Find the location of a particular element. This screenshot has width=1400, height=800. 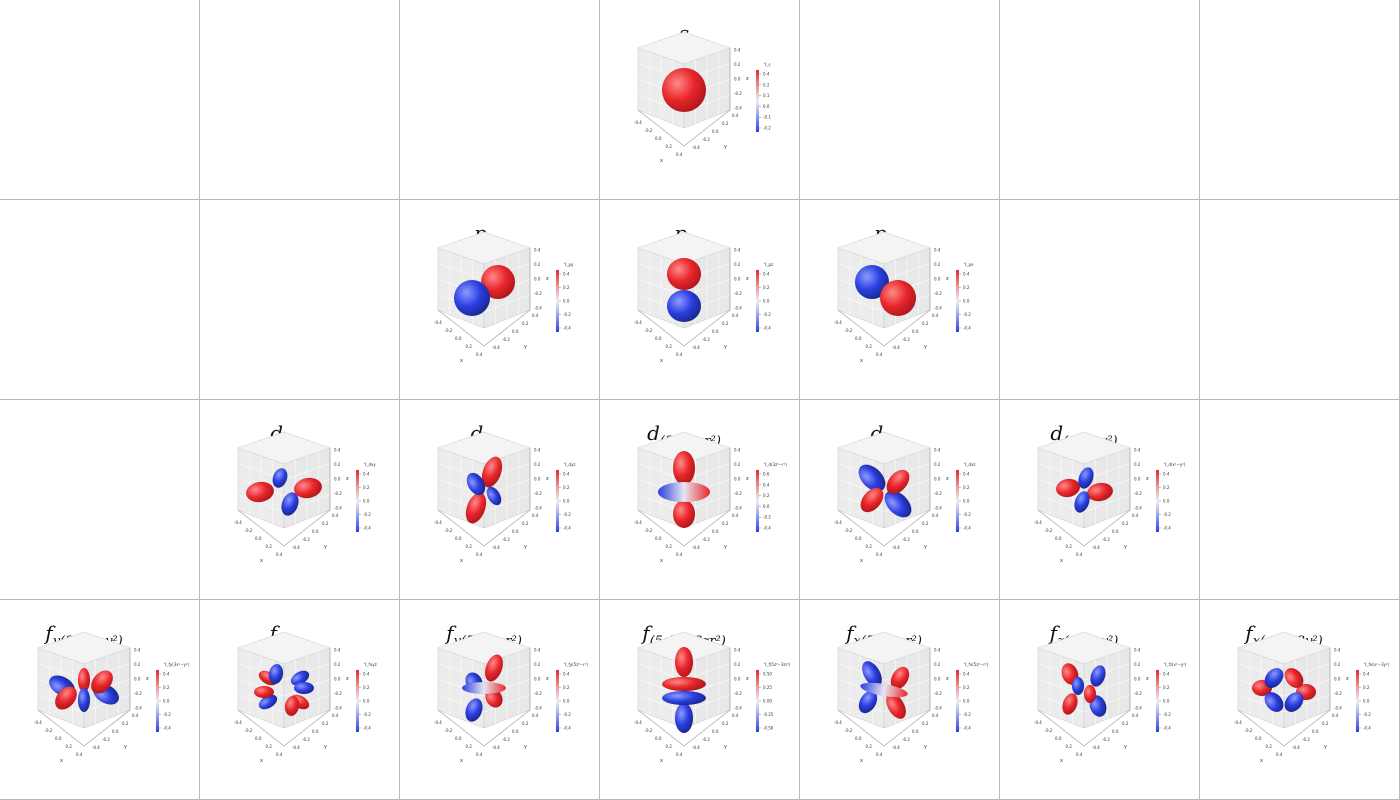

colorbar-label: Y_fx(5z²−r²) is located at coordinates (976, 664).